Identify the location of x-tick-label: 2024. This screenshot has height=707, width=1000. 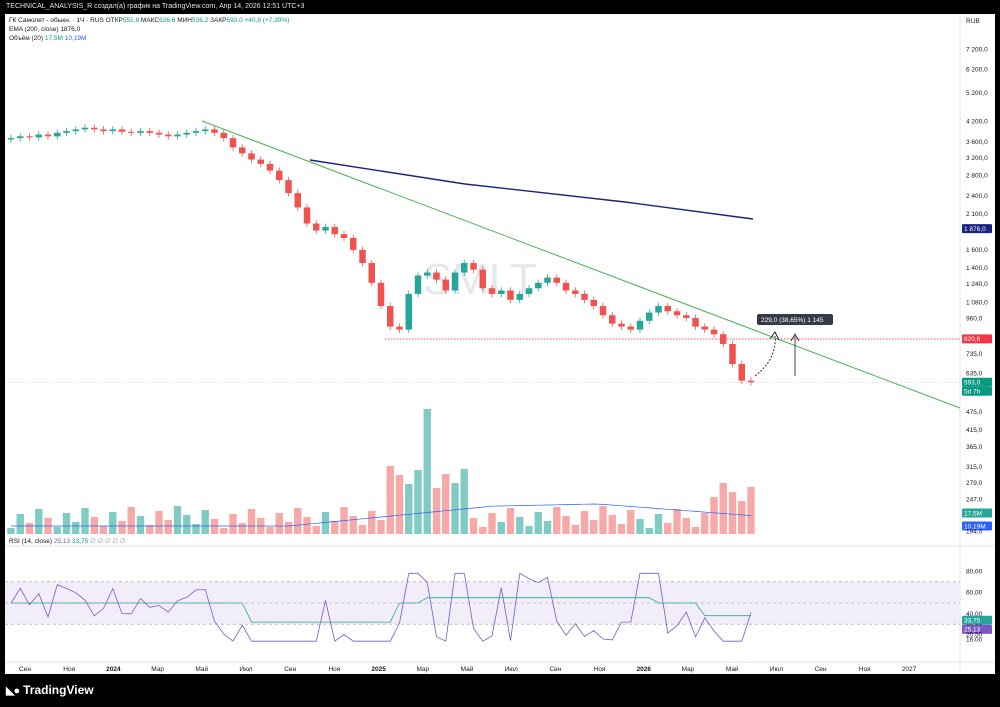
(113, 669).